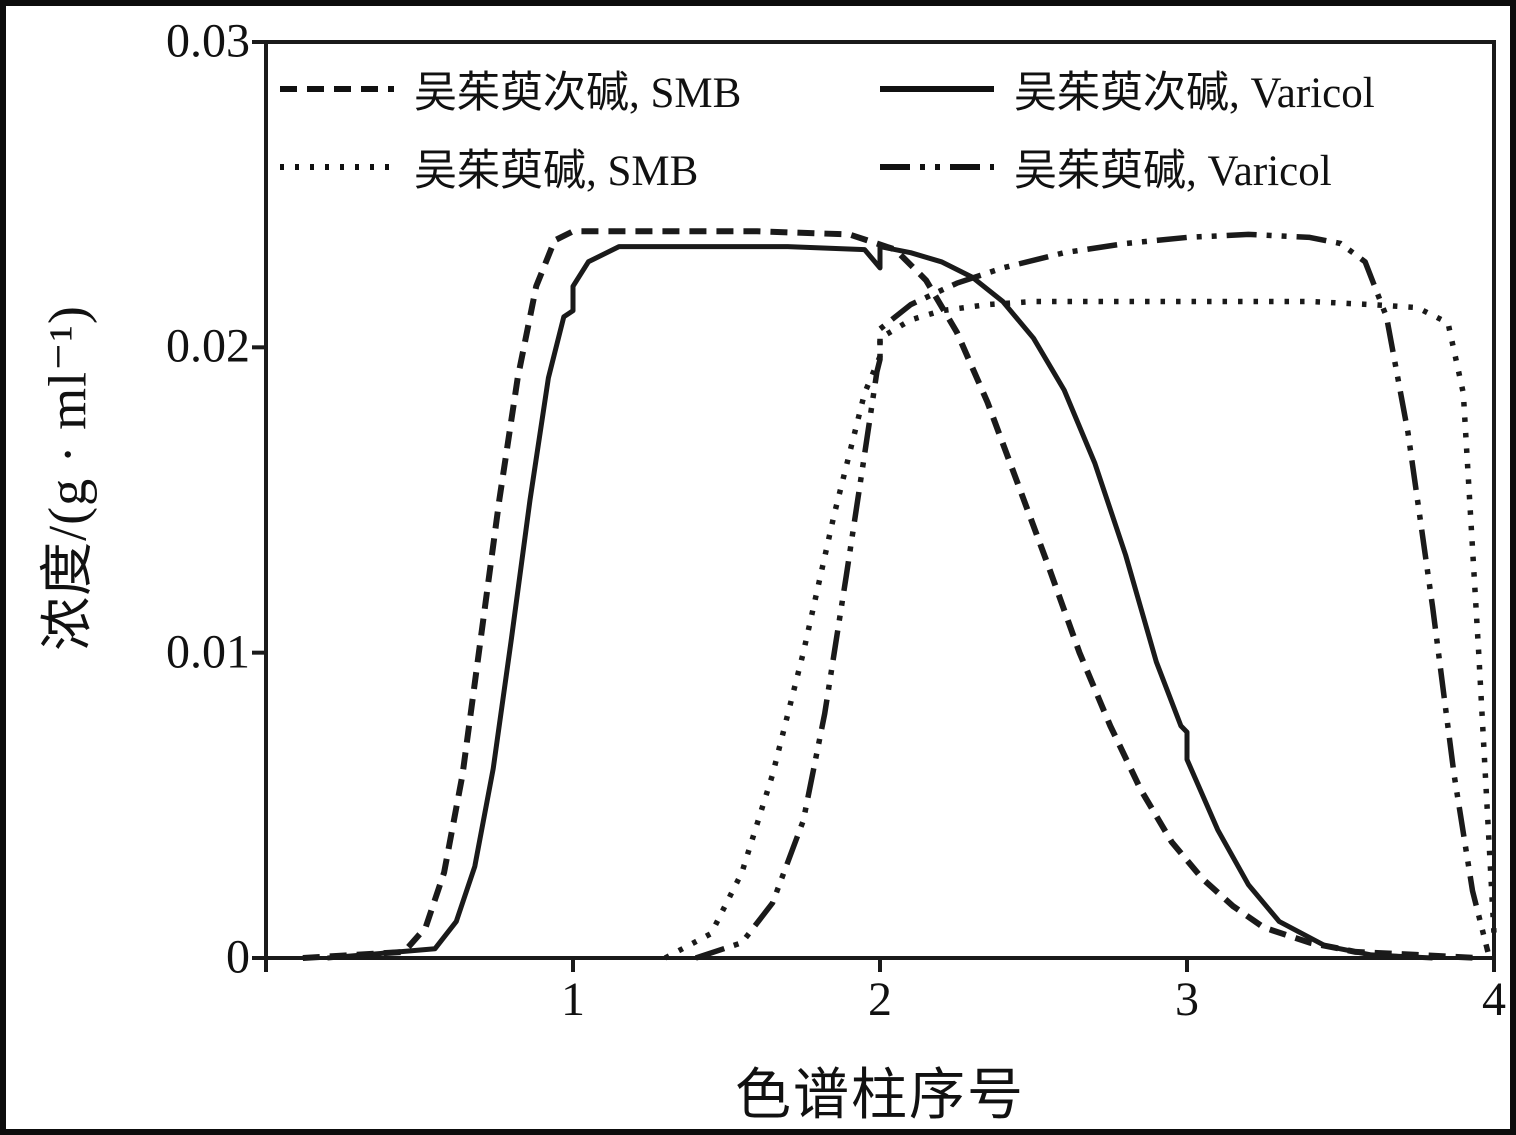 This screenshot has width=1516, height=1135. Describe the element at coordinates (578, 93) in the screenshot. I see `legend-label: 吴茱萸次碱, SMB` at that location.